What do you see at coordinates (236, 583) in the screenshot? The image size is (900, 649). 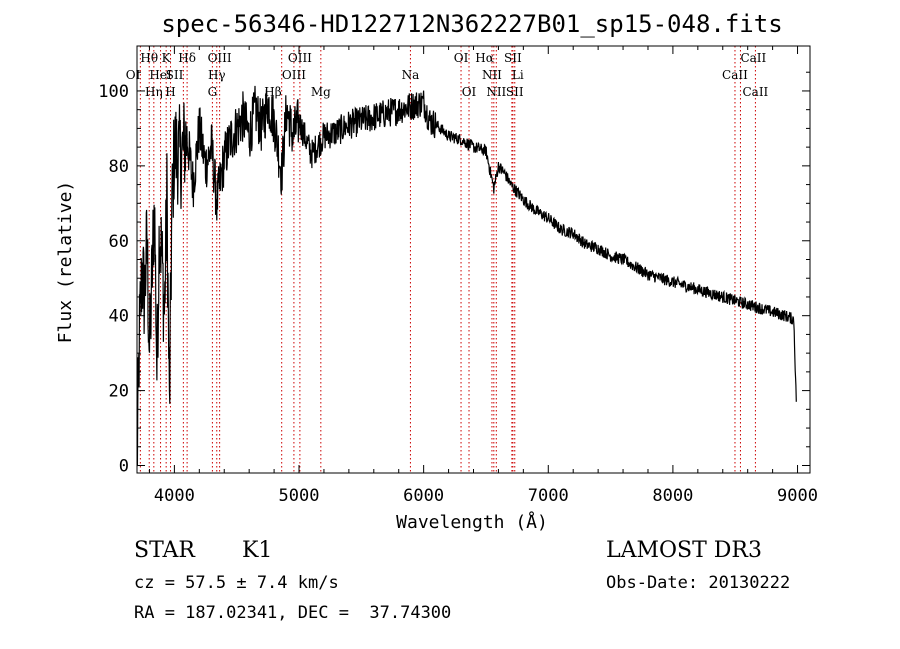 I see `redshift-text: cz = 57.5 ± 7.4 km/s` at bounding box center [236, 583].